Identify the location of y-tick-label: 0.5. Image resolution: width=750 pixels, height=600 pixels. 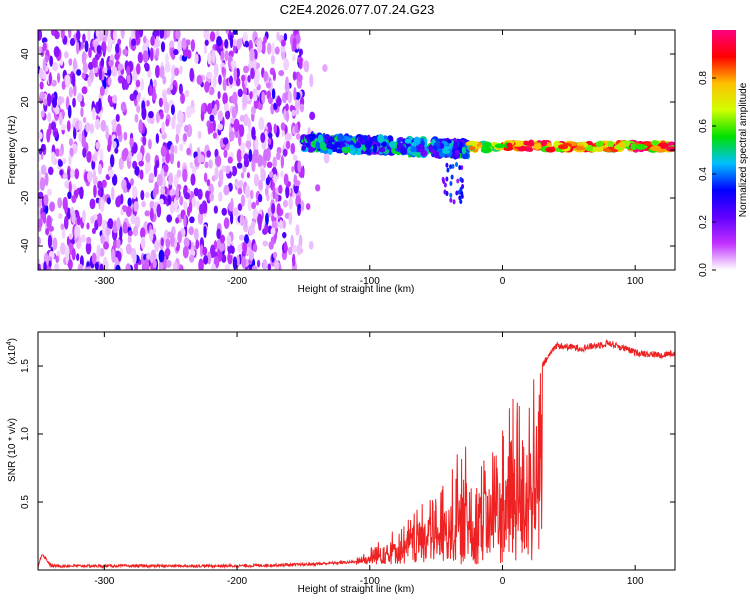
(25, 502).